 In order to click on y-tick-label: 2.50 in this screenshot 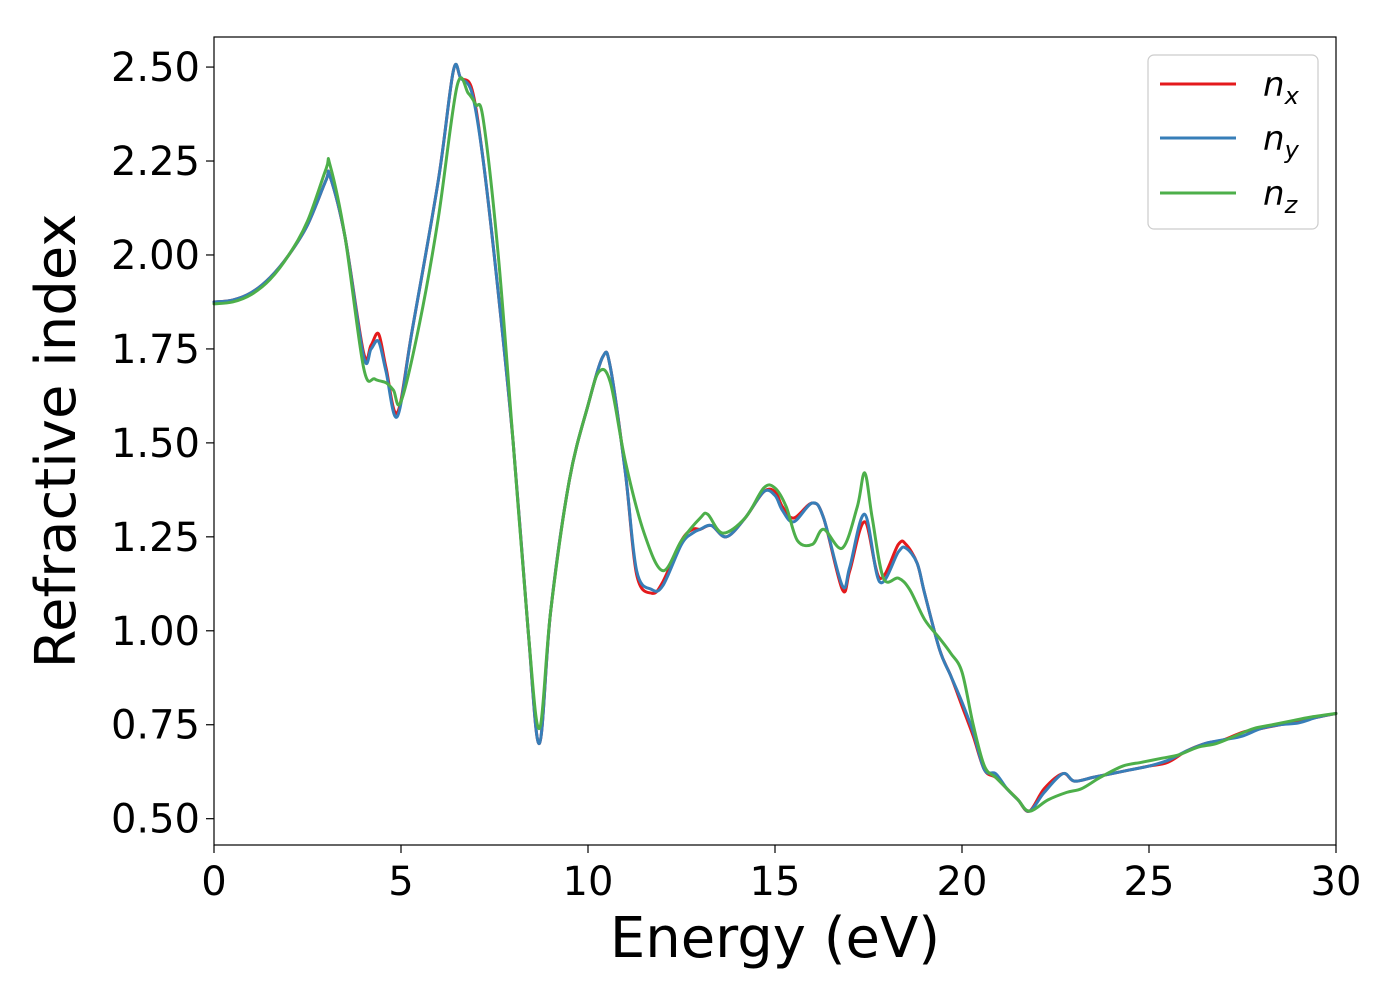, I will do `click(155, 68)`.